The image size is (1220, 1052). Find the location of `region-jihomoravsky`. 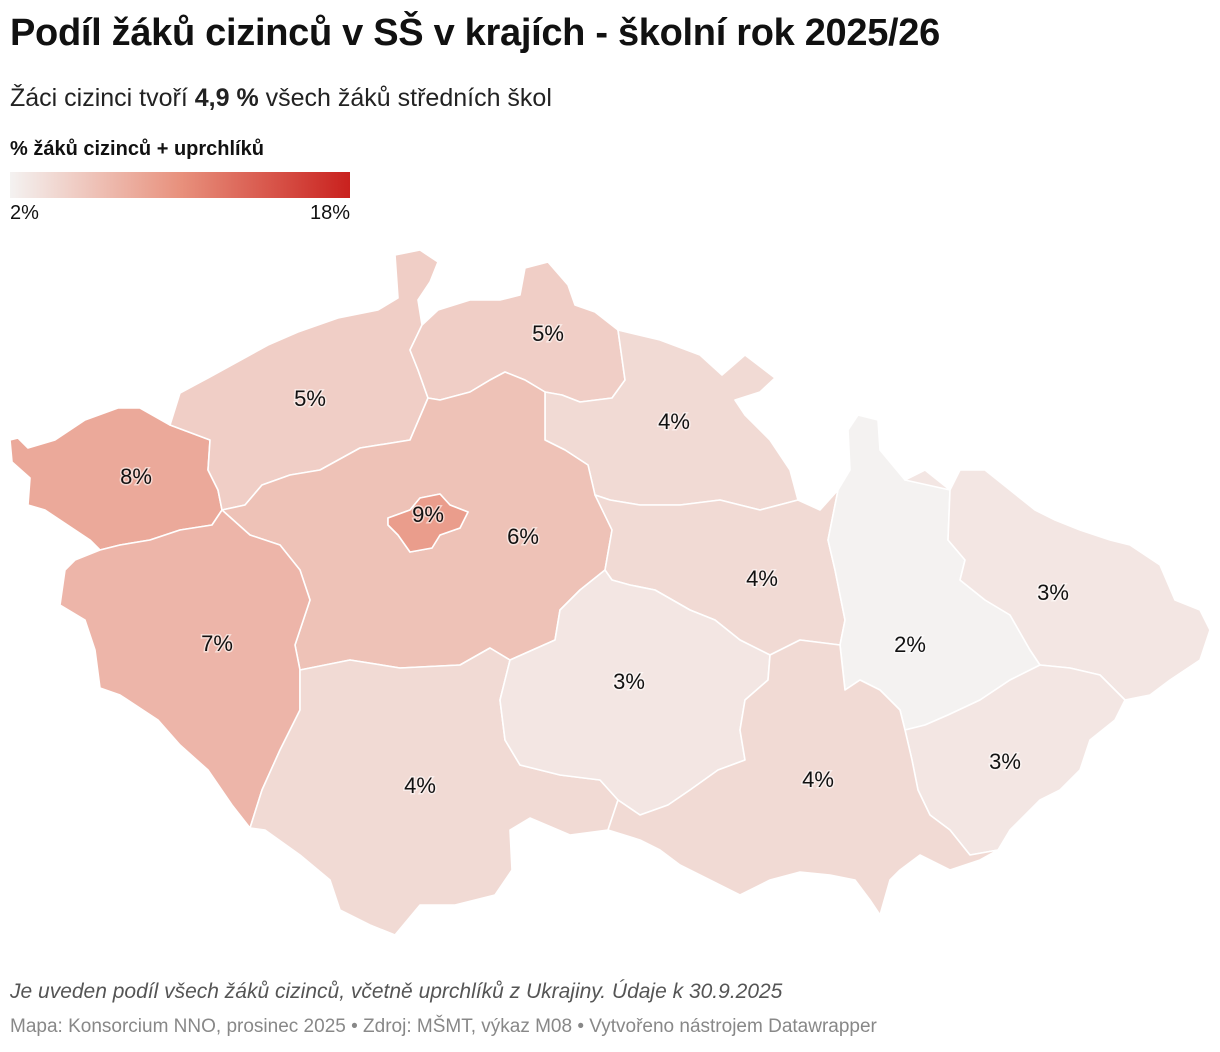

region-jihomoravsky is located at coordinates (803, 777).